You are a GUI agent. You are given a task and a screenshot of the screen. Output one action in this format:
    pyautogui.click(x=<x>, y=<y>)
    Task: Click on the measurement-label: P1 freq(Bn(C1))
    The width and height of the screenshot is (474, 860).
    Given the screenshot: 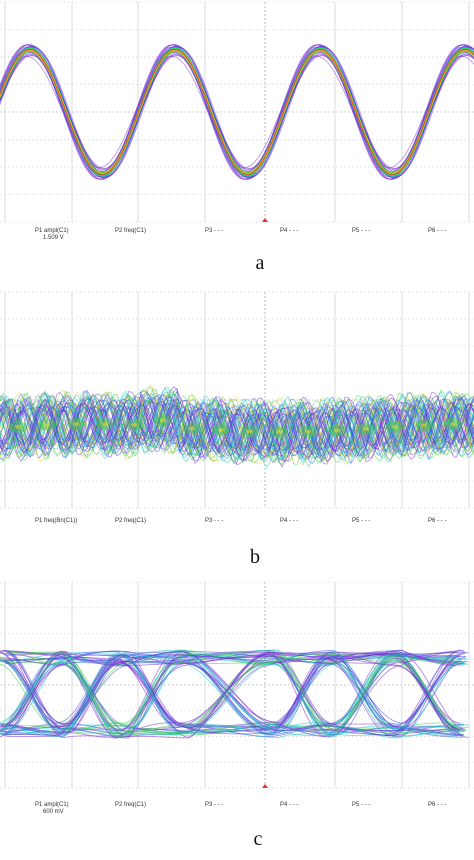 What is the action you would take?
    pyautogui.click(x=56, y=521)
    